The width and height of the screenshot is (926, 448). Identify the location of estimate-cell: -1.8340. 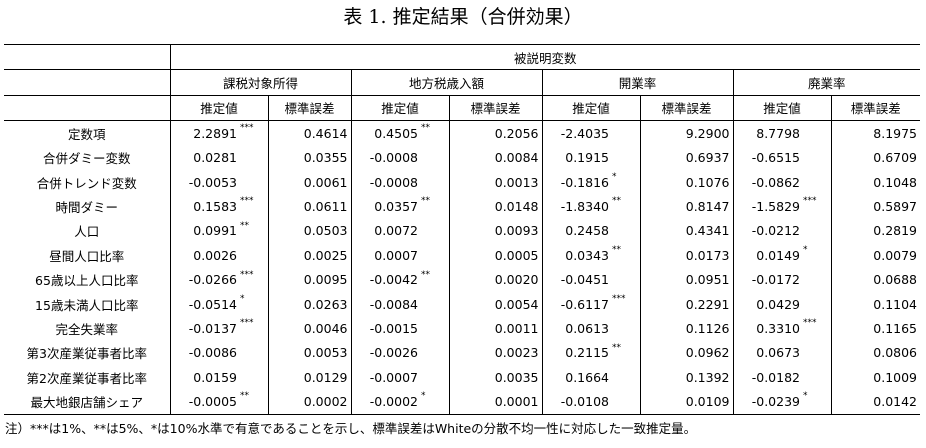
(576, 206).